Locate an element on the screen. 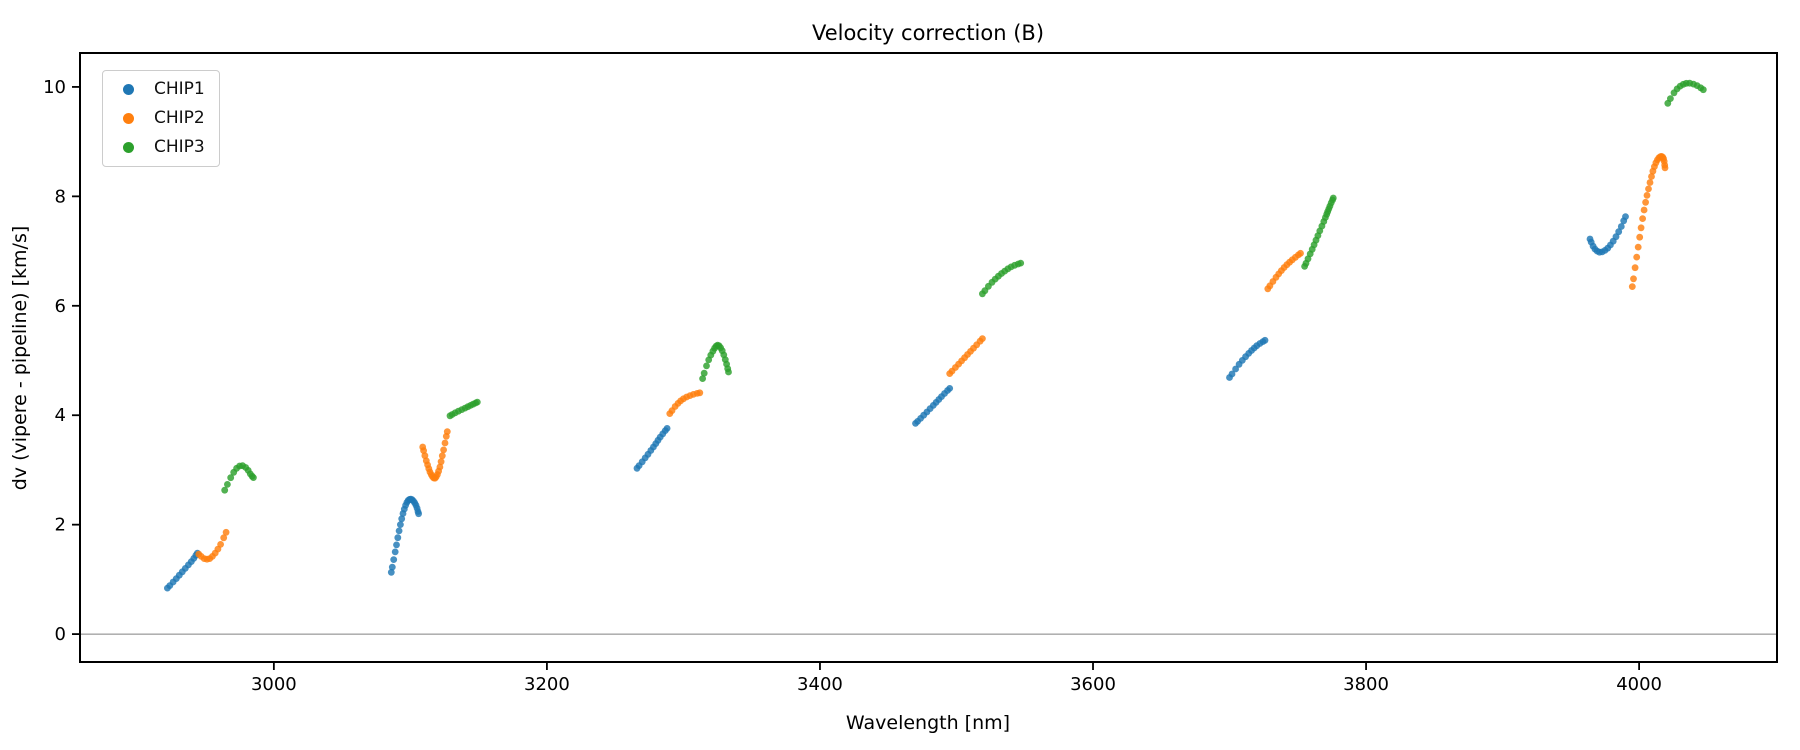  x-tick-label: 3000 is located at coordinates (274, 684).